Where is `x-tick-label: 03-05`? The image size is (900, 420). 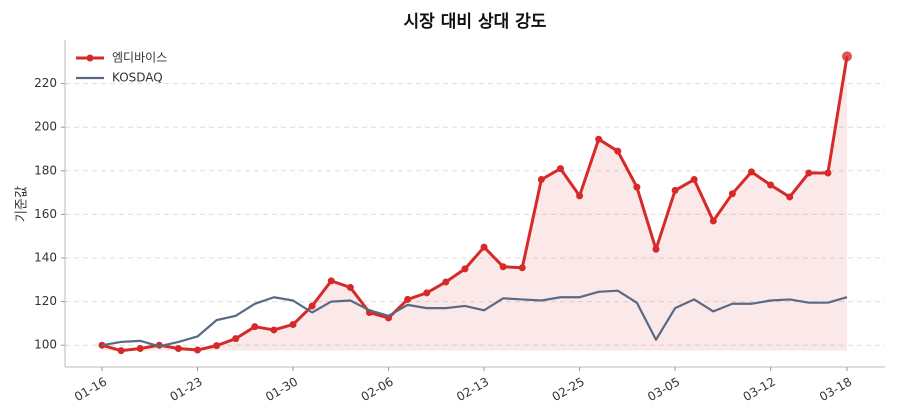 x-tick-label: 03-05 is located at coordinates (663, 390).